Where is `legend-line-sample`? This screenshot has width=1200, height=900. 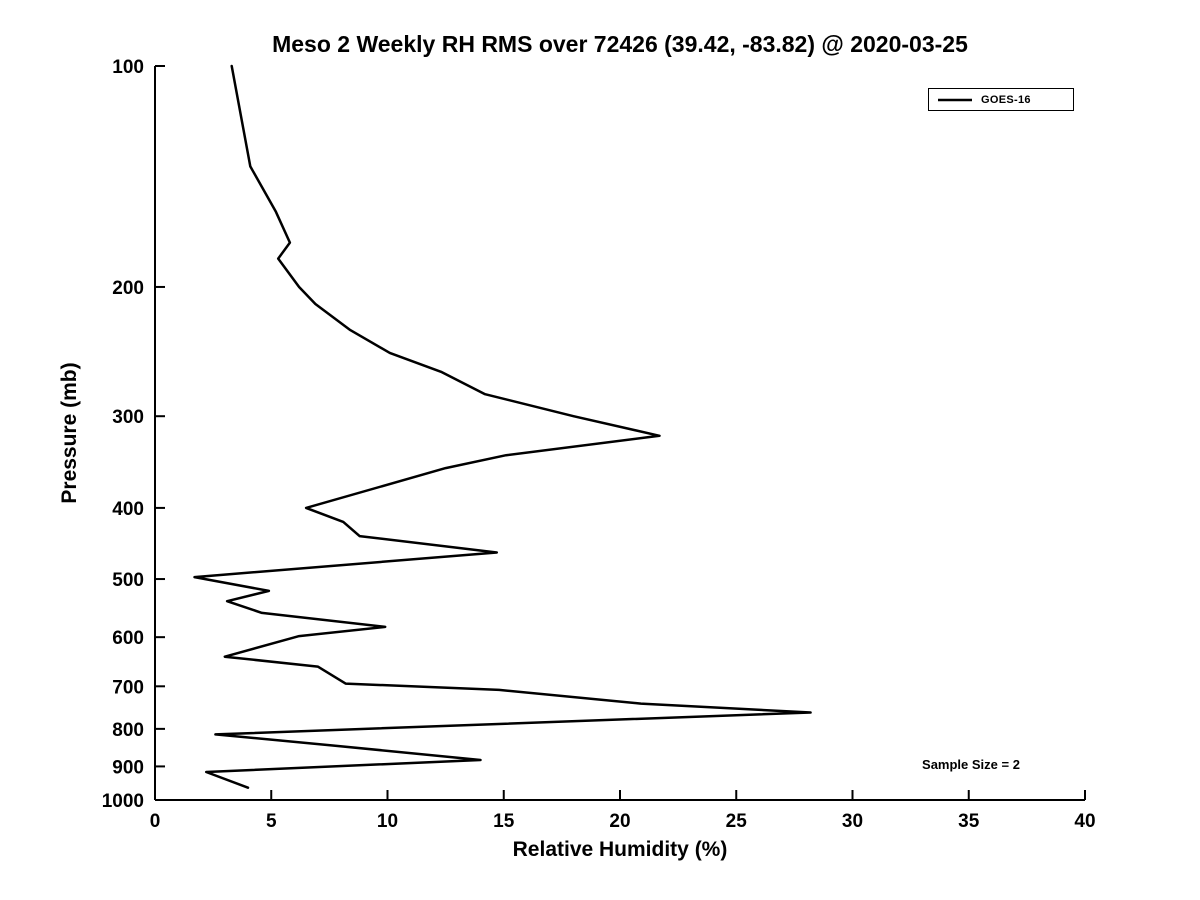
legend-line-sample is located at coordinates (955, 99).